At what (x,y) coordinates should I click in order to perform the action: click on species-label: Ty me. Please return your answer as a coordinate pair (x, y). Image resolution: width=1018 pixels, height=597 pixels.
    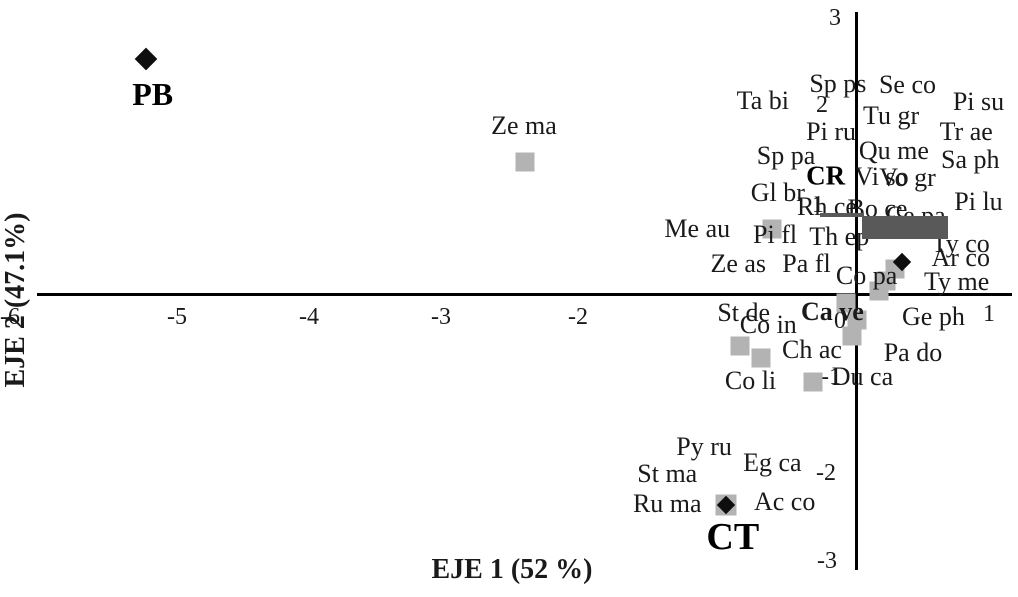
    Looking at the image, I should click on (956, 282).